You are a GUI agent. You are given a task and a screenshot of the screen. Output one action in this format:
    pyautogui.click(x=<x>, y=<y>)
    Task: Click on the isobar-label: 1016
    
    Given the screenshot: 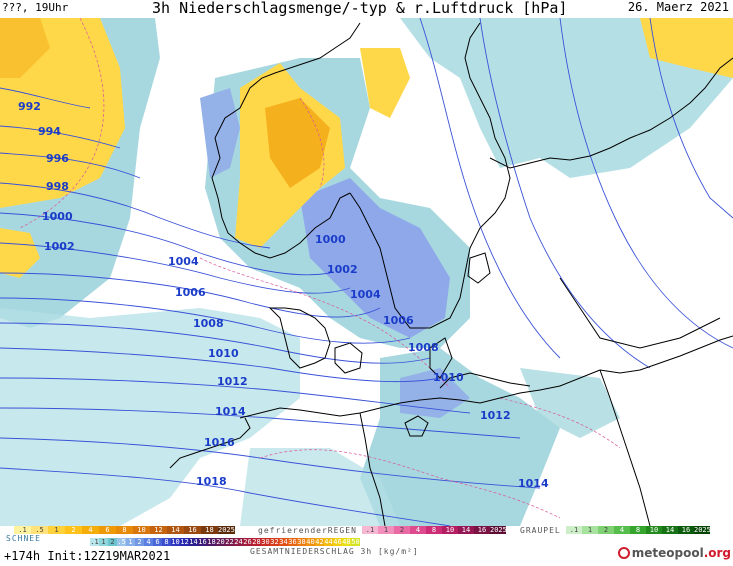 What is the action you would take?
    pyautogui.click(x=219, y=442)
    